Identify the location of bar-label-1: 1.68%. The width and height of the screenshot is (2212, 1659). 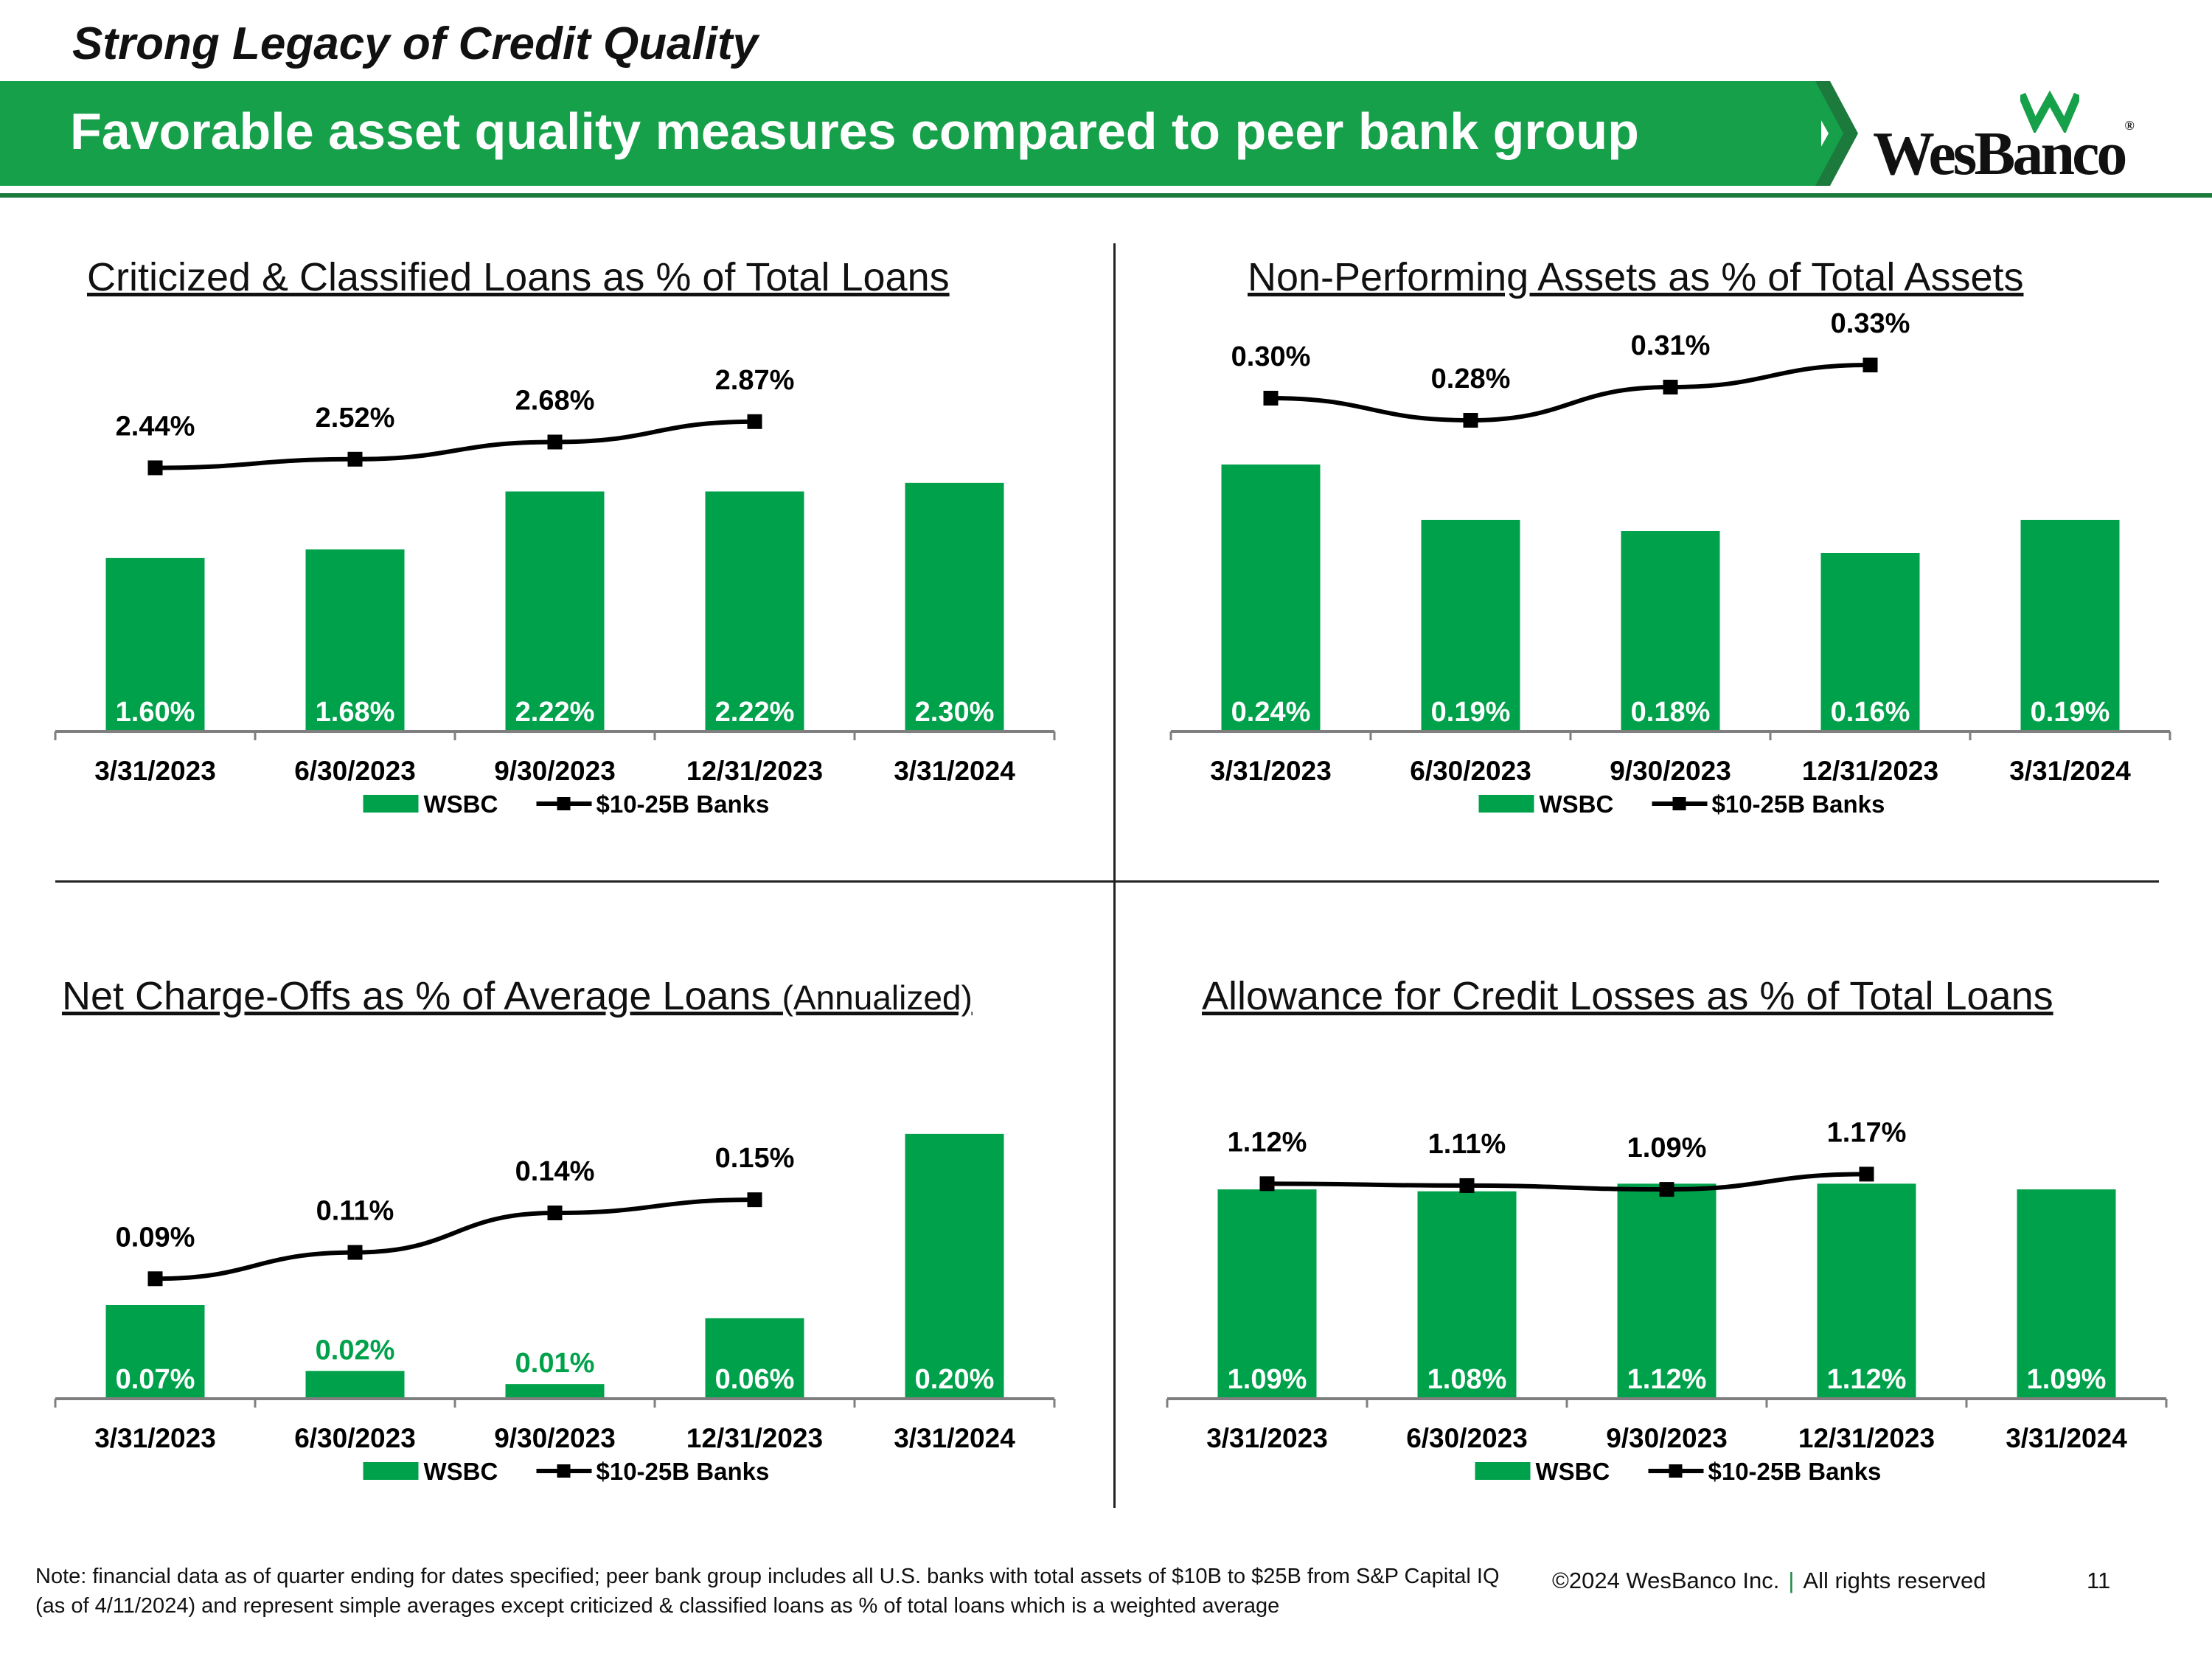
(355, 712).